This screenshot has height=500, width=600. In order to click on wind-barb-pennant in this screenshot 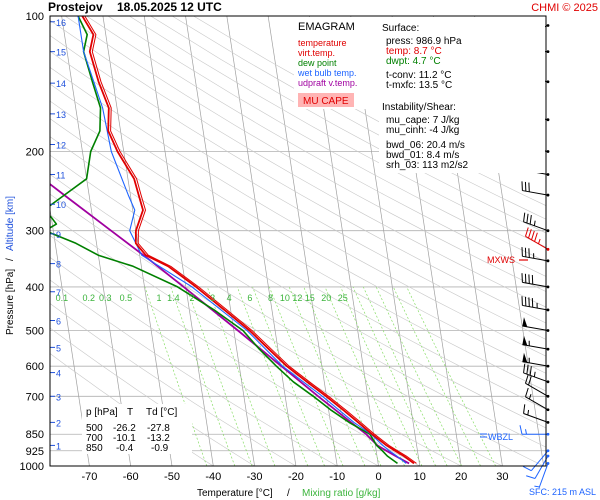, I will do `click(525, 322)`.